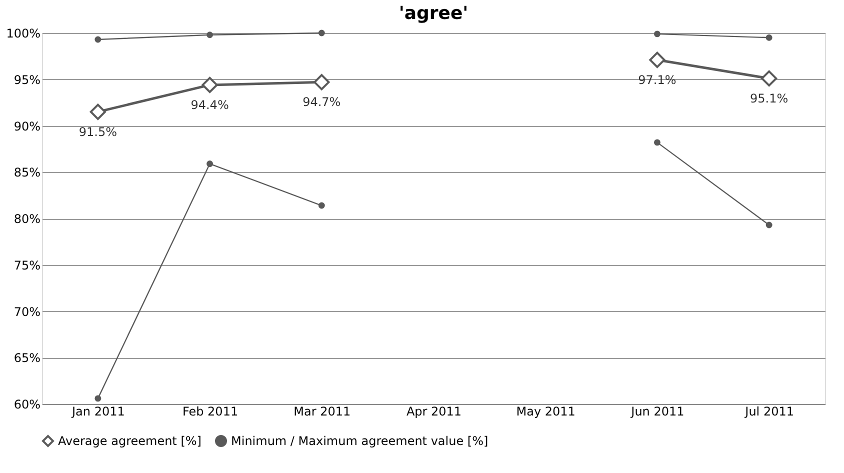 Image resolution: width=844 pixels, height=473 pixels. Describe the element at coordinates (23, 33) in the screenshot. I see `y-tick-label: 100%` at that location.